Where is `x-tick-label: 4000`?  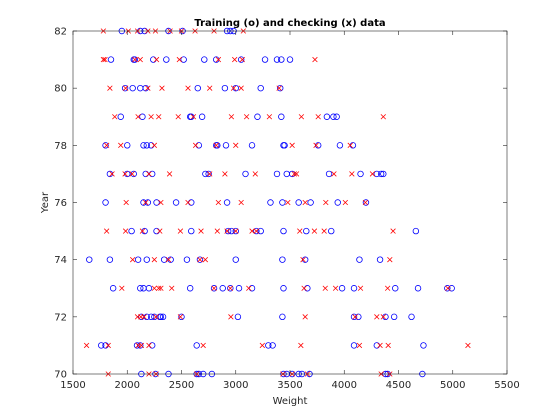 x-tick-label: 4000 is located at coordinates (344, 385).